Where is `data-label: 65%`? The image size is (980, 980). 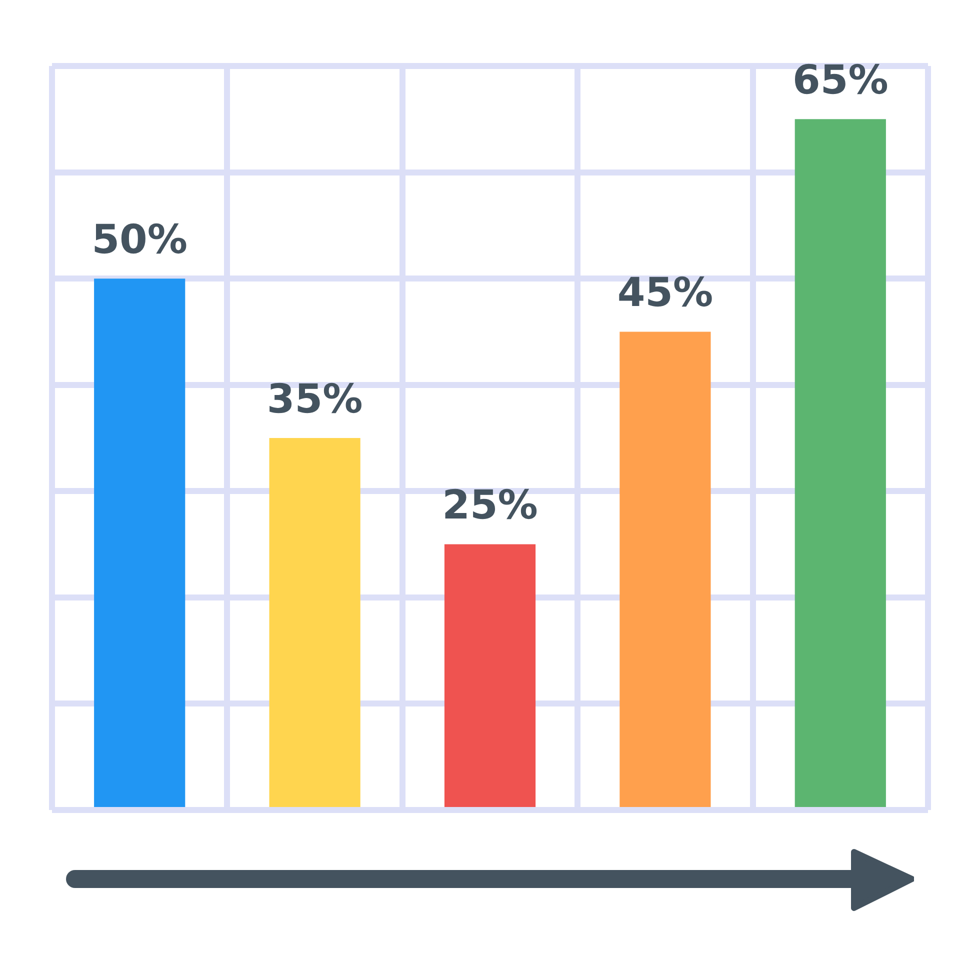
data-label: 65% is located at coordinates (840, 81).